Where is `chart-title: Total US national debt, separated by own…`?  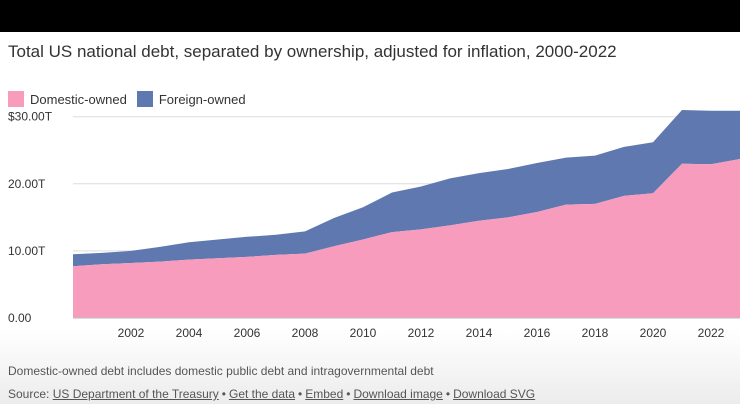 chart-title: Total US national debt, separated by own… is located at coordinates (312, 51).